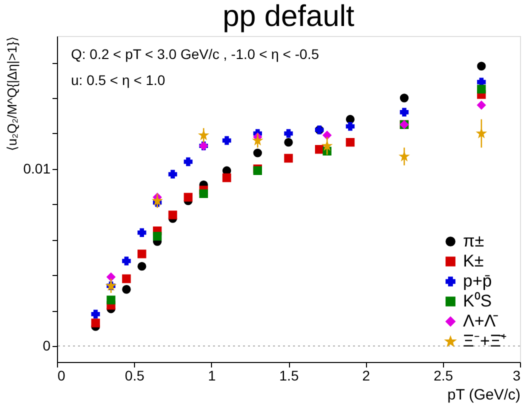 This screenshot has height=407, width=531. What do you see at coordinates (289, 376) in the screenshot?
I see `x-tick-label: 1.5` at bounding box center [289, 376].